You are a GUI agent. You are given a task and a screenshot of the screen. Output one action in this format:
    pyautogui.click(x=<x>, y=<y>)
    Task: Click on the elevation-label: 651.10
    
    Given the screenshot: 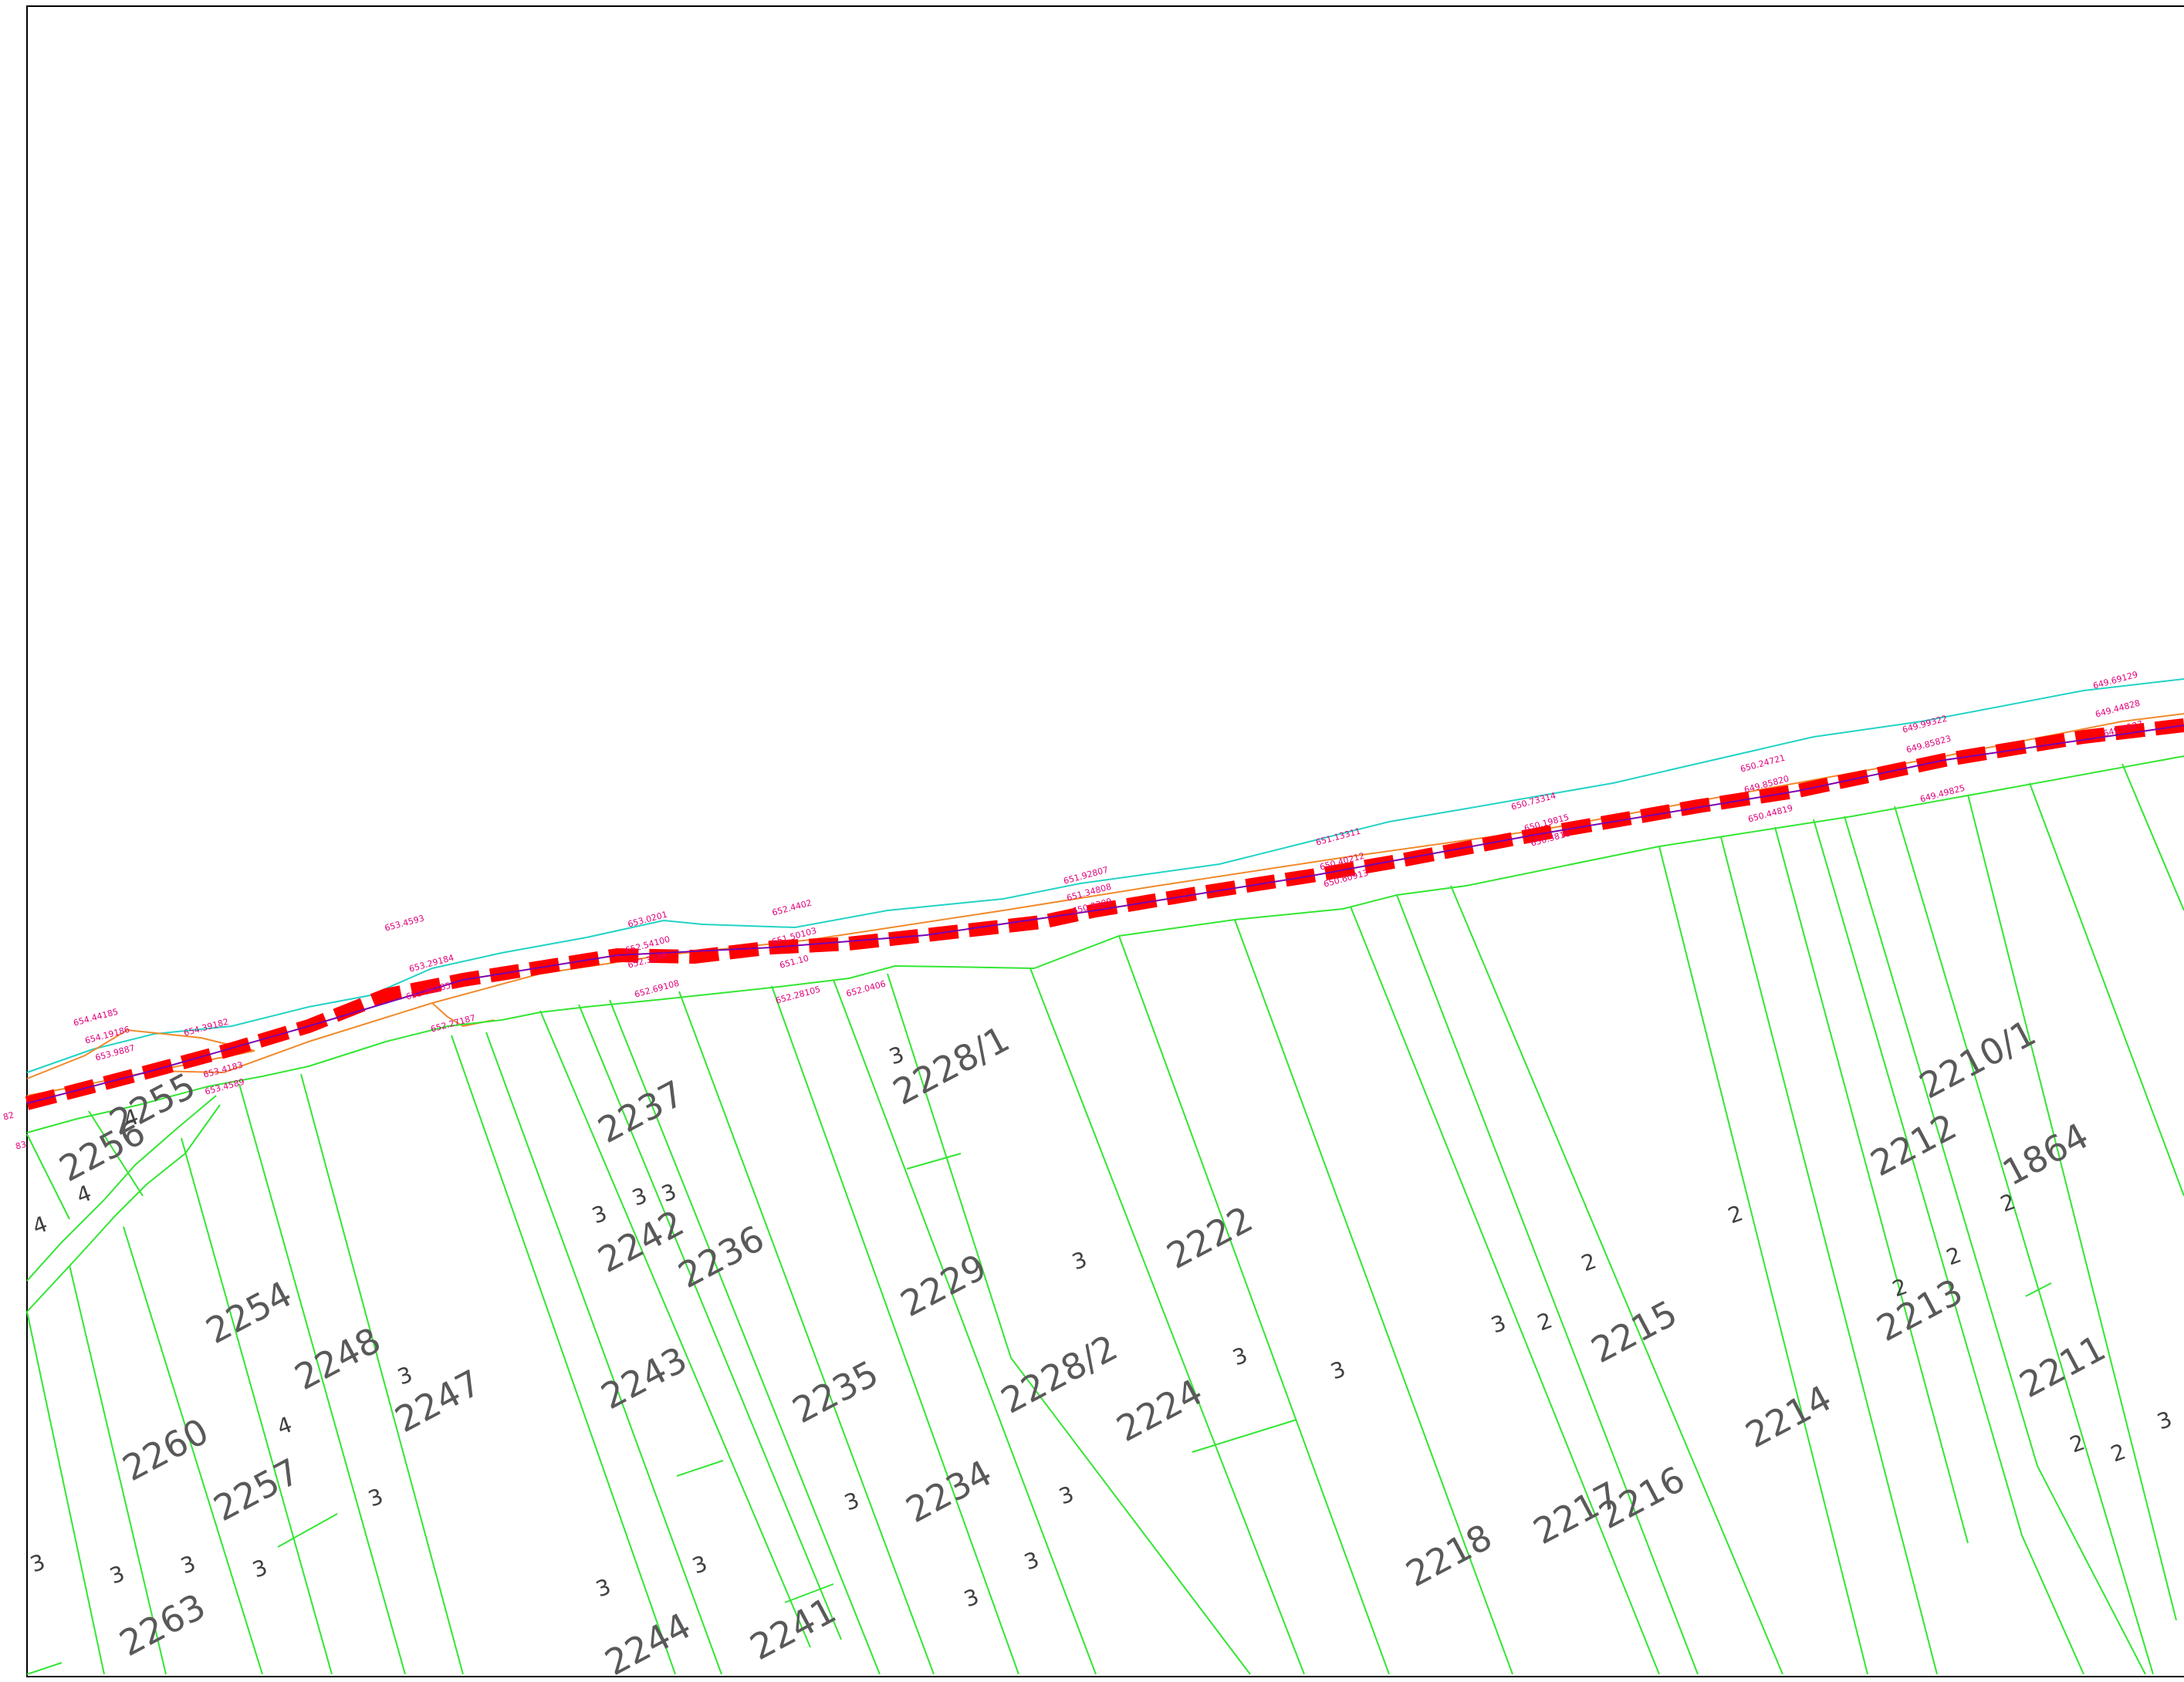 What is the action you would take?
    pyautogui.click(x=794, y=962)
    